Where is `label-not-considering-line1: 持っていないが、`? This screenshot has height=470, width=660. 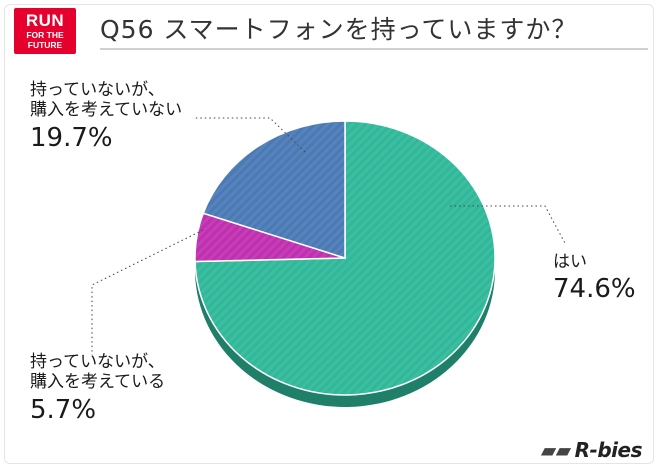 label-not-considering-line1: 持っていないが、 is located at coordinates (97, 90).